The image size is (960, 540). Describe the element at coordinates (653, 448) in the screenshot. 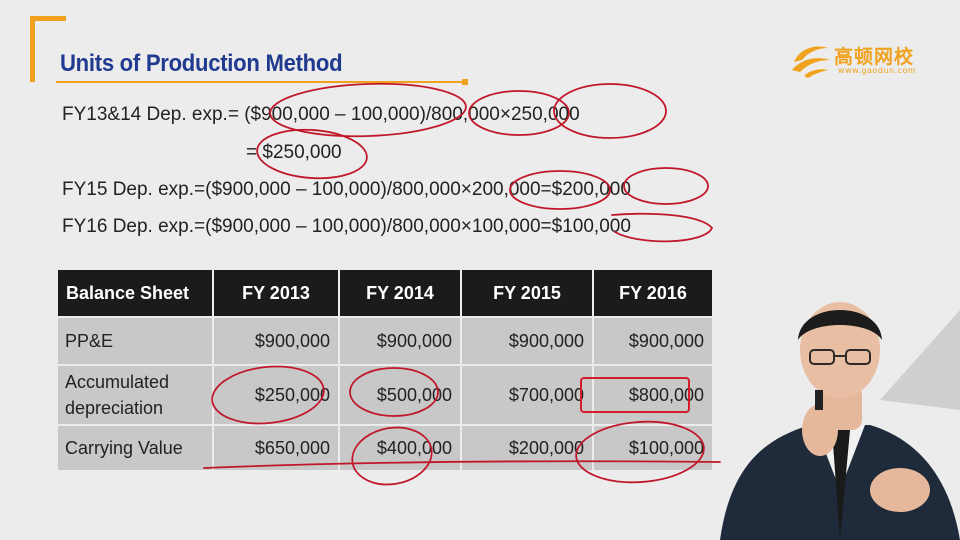

I see `cell-cv-fy2016: $100,000` at that location.